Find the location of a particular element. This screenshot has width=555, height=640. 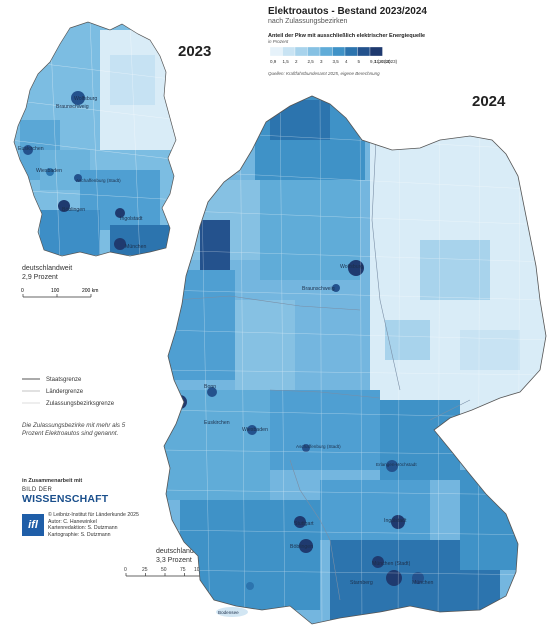

credit-line: Kartenredaktion: S. Dutzmann is located at coordinates (83, 528).